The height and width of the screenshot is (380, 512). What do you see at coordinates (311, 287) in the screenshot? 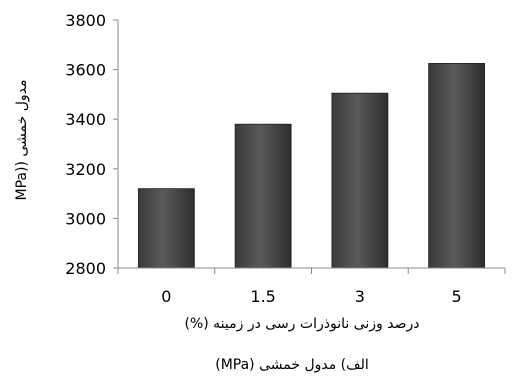
I see `x-axis-ticks: 0 1.5 3 5` at bounding box center [311, 287].